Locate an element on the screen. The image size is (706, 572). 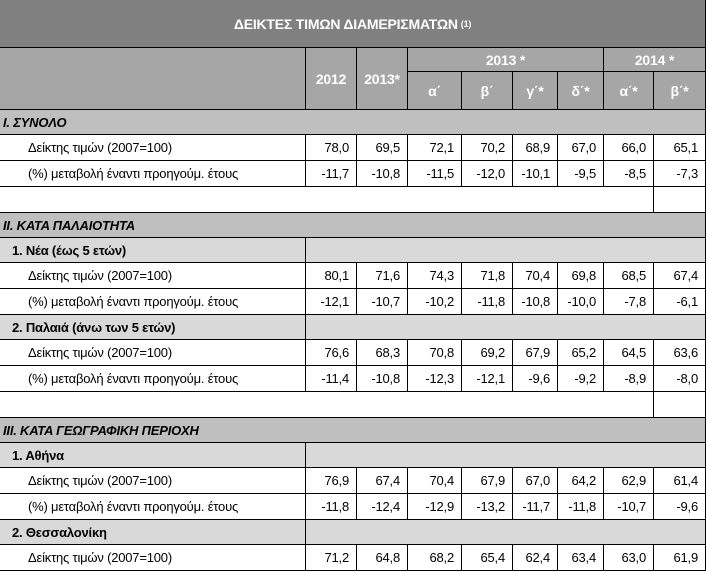
value-cell: 63,0 is located at coordinates (629, 558).